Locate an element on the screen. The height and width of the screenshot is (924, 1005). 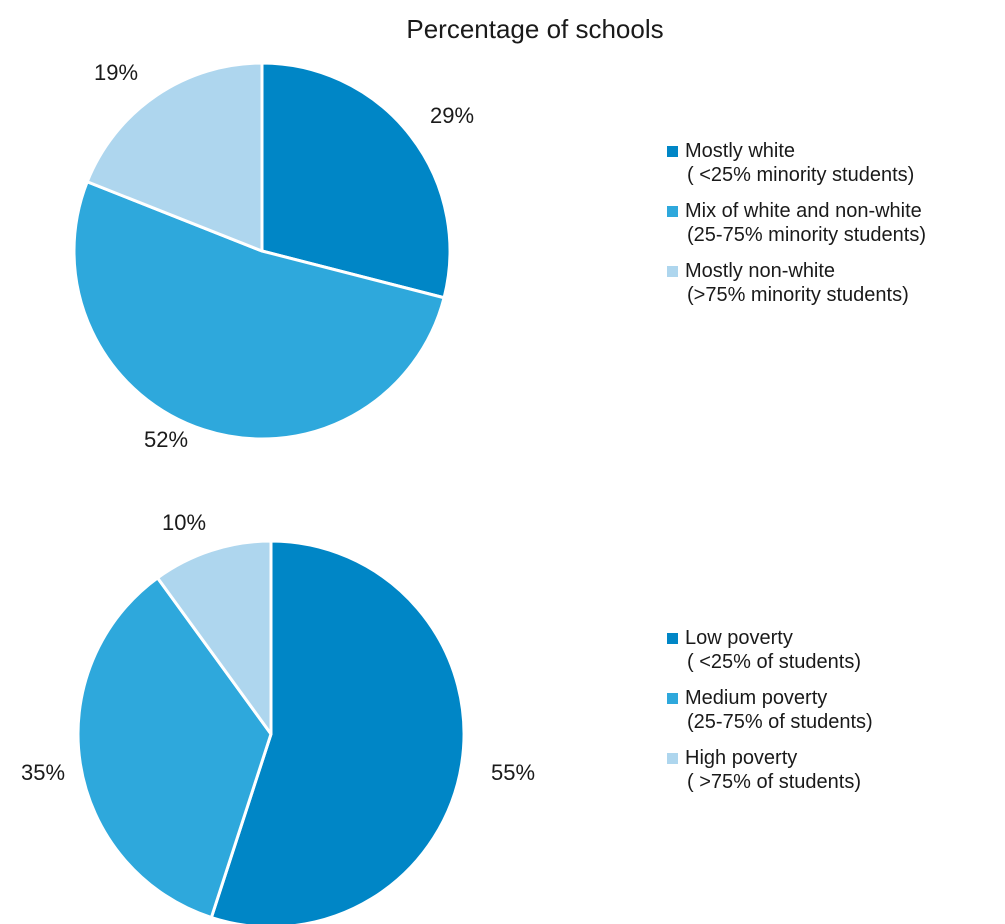
legend-label: Medium poverty is located at coordinates (756, 698).